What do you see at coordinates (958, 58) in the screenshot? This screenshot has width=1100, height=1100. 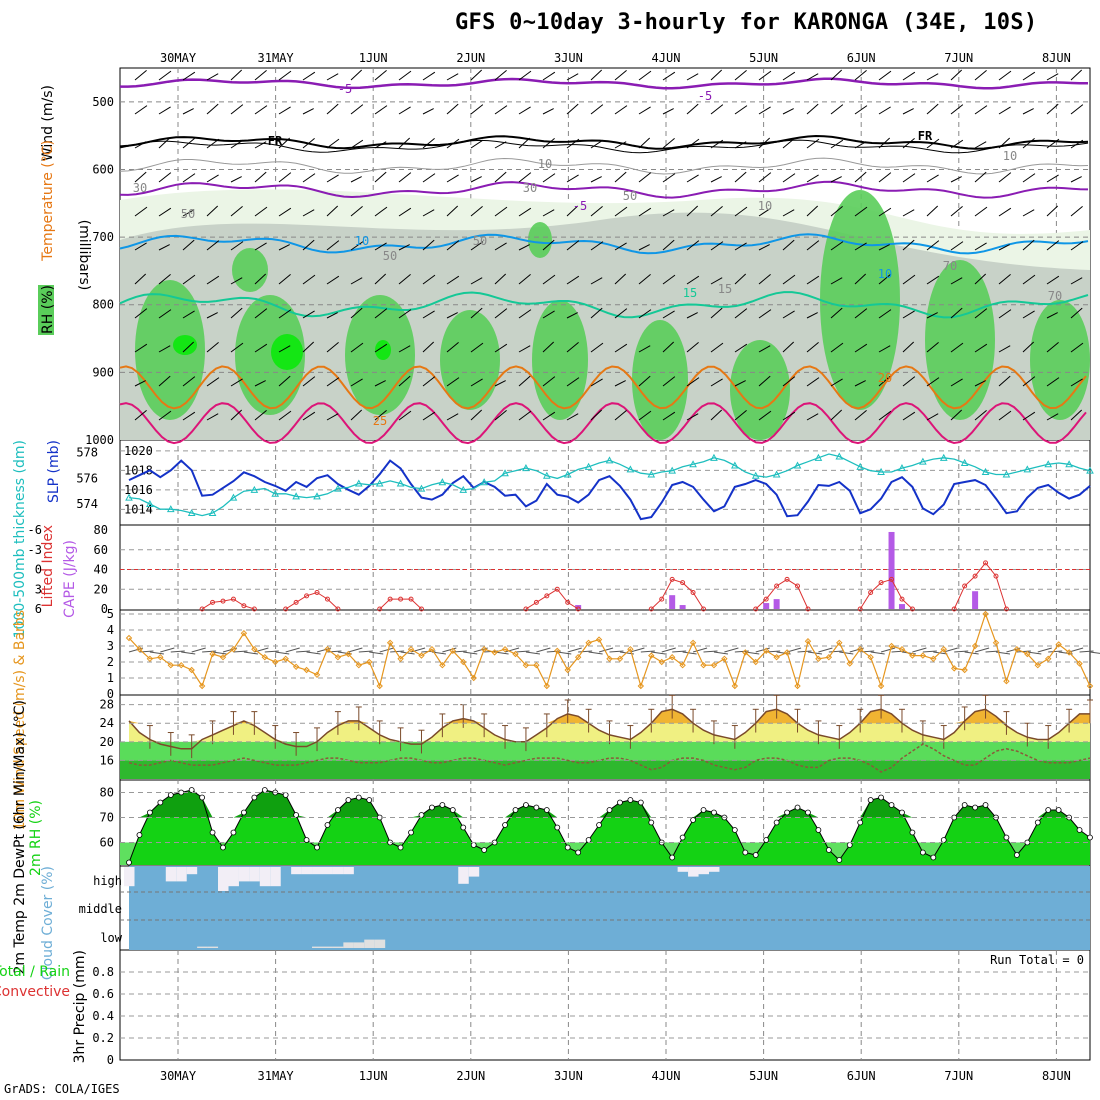 I see `top-date-label: 7JUN` at bounding box center [958, 58].